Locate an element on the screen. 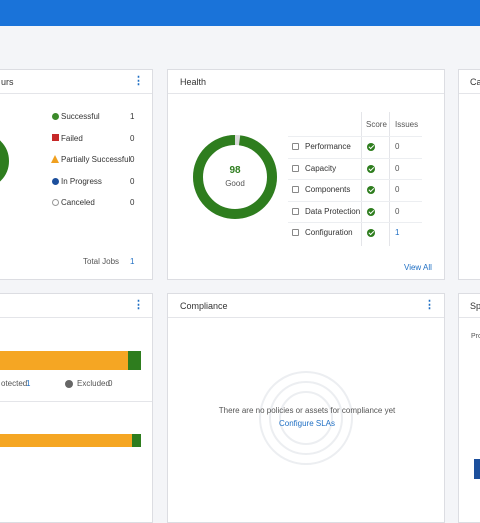 The height and width of the screenshot is (523, 480). column-header: Score is located at coordinates (376, 124).